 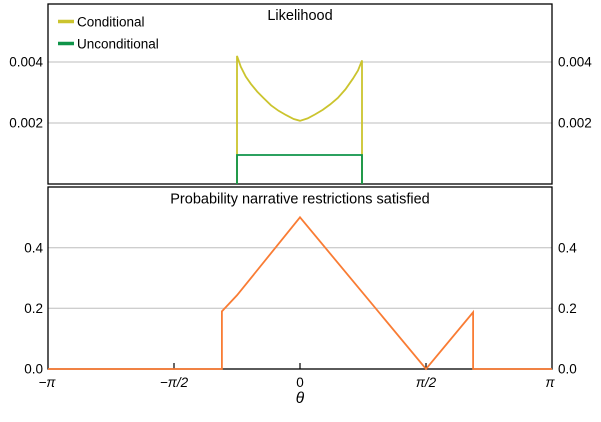 I want to click on legend-label-conditional: Conditional, so click(x=111, y=22).